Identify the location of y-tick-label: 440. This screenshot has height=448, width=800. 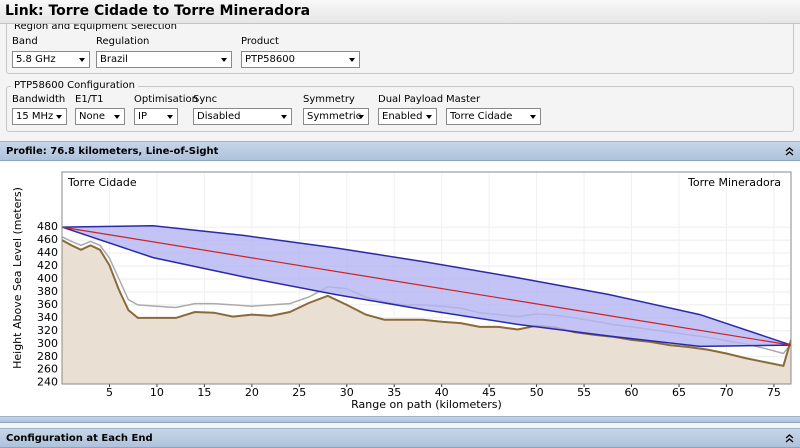
(47, 252).